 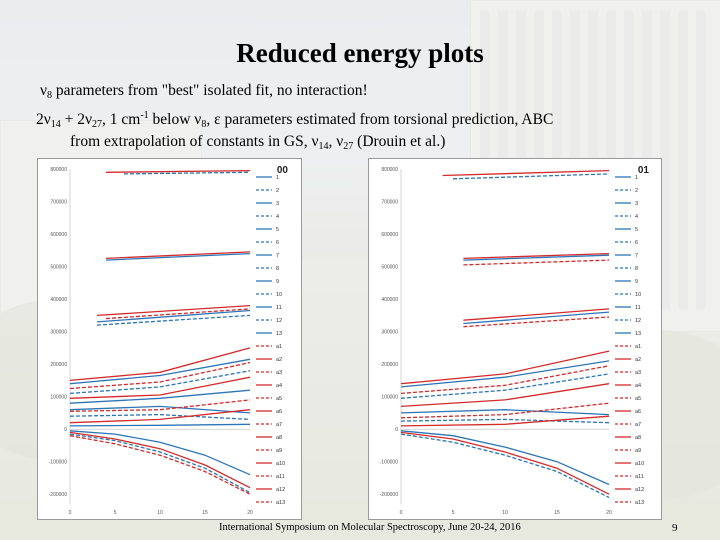 What do you see at coordinates (279, 386) in the screenshot?
I see `legend-label: a4` at bounding box center [279, 386].